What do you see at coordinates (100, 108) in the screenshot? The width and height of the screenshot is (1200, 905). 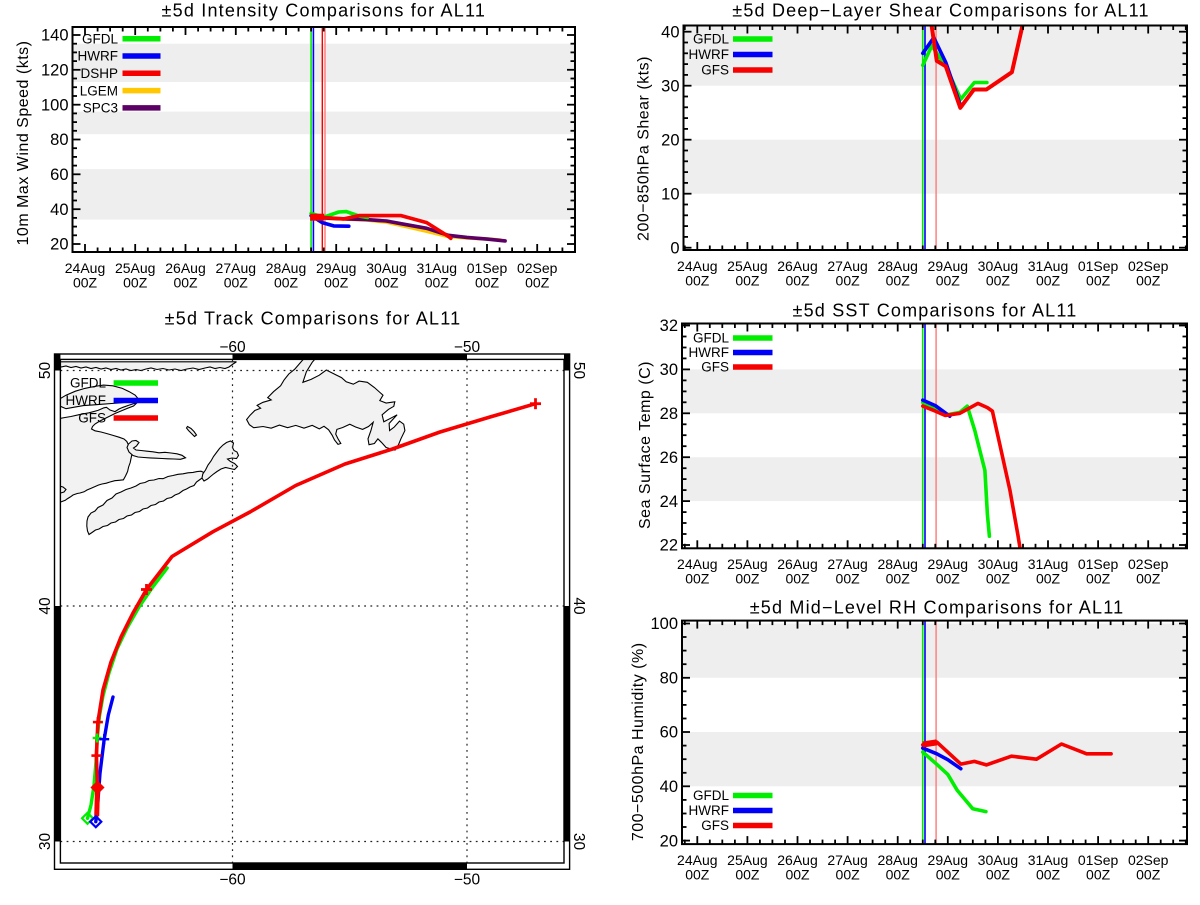 I see `svg-text: SPC3` at bounding box center [100, 108].